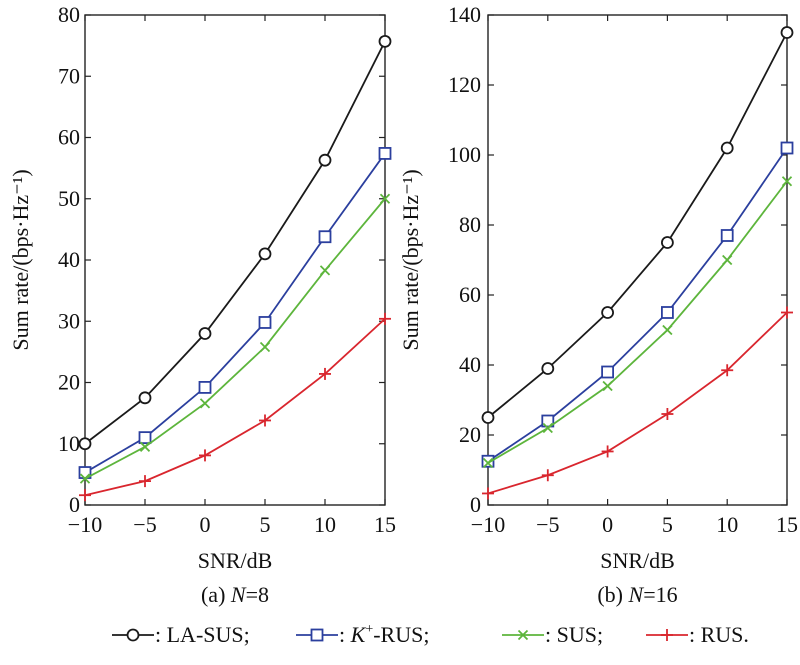  What do you see at coordinates (69, 320) in the screenshot?
I see `y-tick-label: 30` at bounding box center [69, 320].